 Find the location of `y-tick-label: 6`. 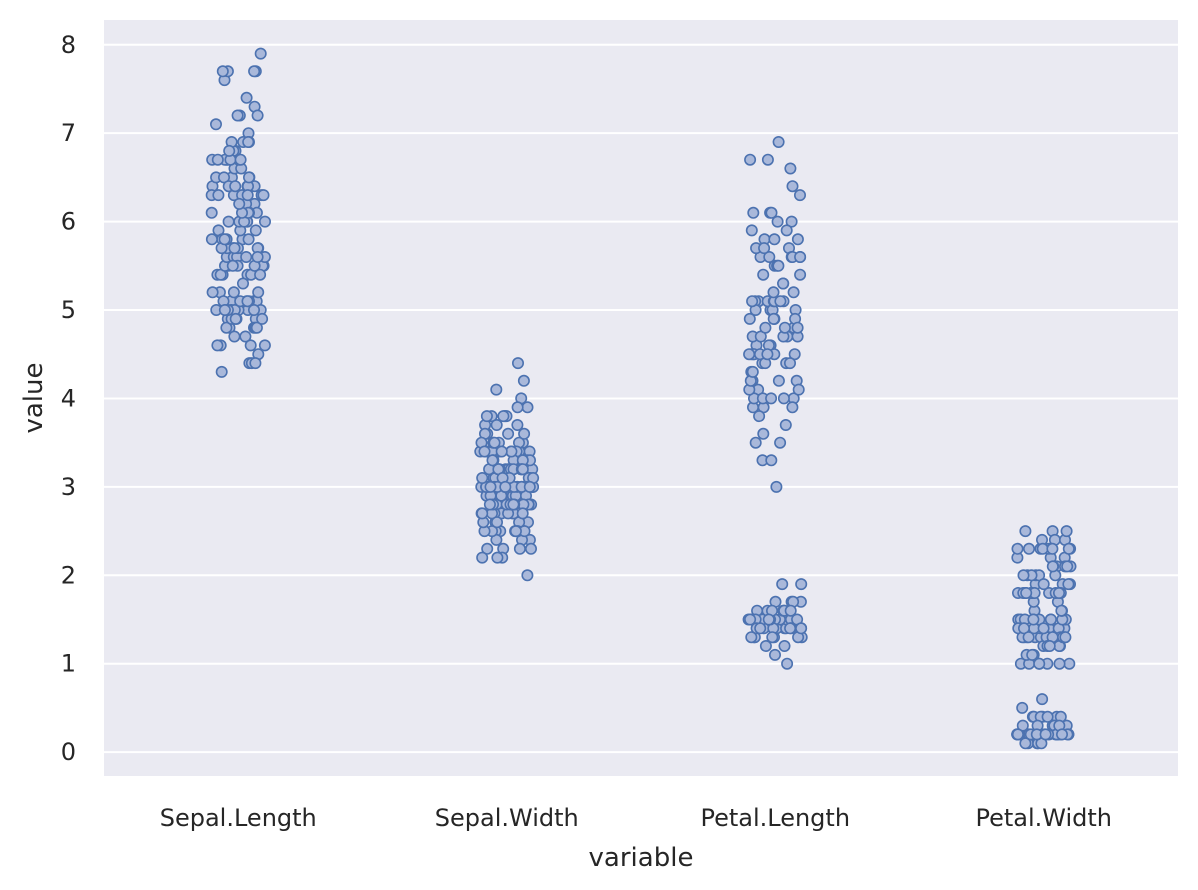

y-tick-label: 6 is located at coordinates (68, 222).